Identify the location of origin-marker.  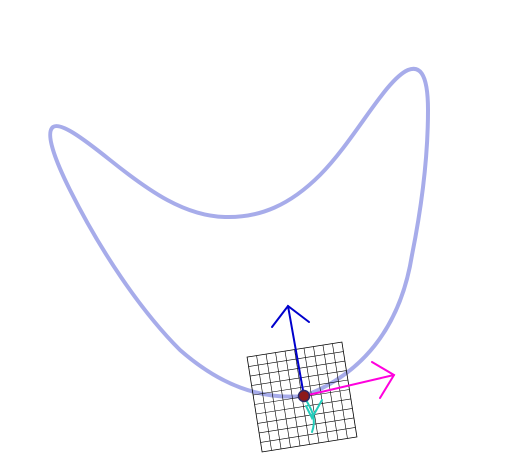
(304, 396).